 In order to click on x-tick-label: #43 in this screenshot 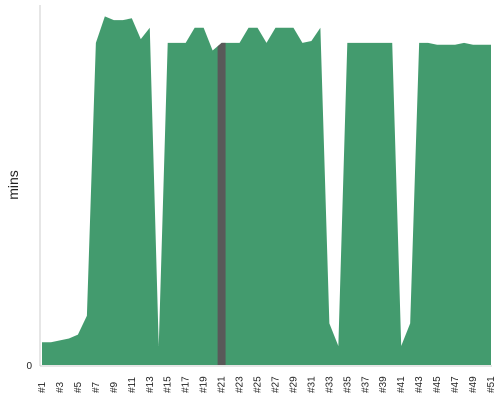, I will do `click(419, 384)`.